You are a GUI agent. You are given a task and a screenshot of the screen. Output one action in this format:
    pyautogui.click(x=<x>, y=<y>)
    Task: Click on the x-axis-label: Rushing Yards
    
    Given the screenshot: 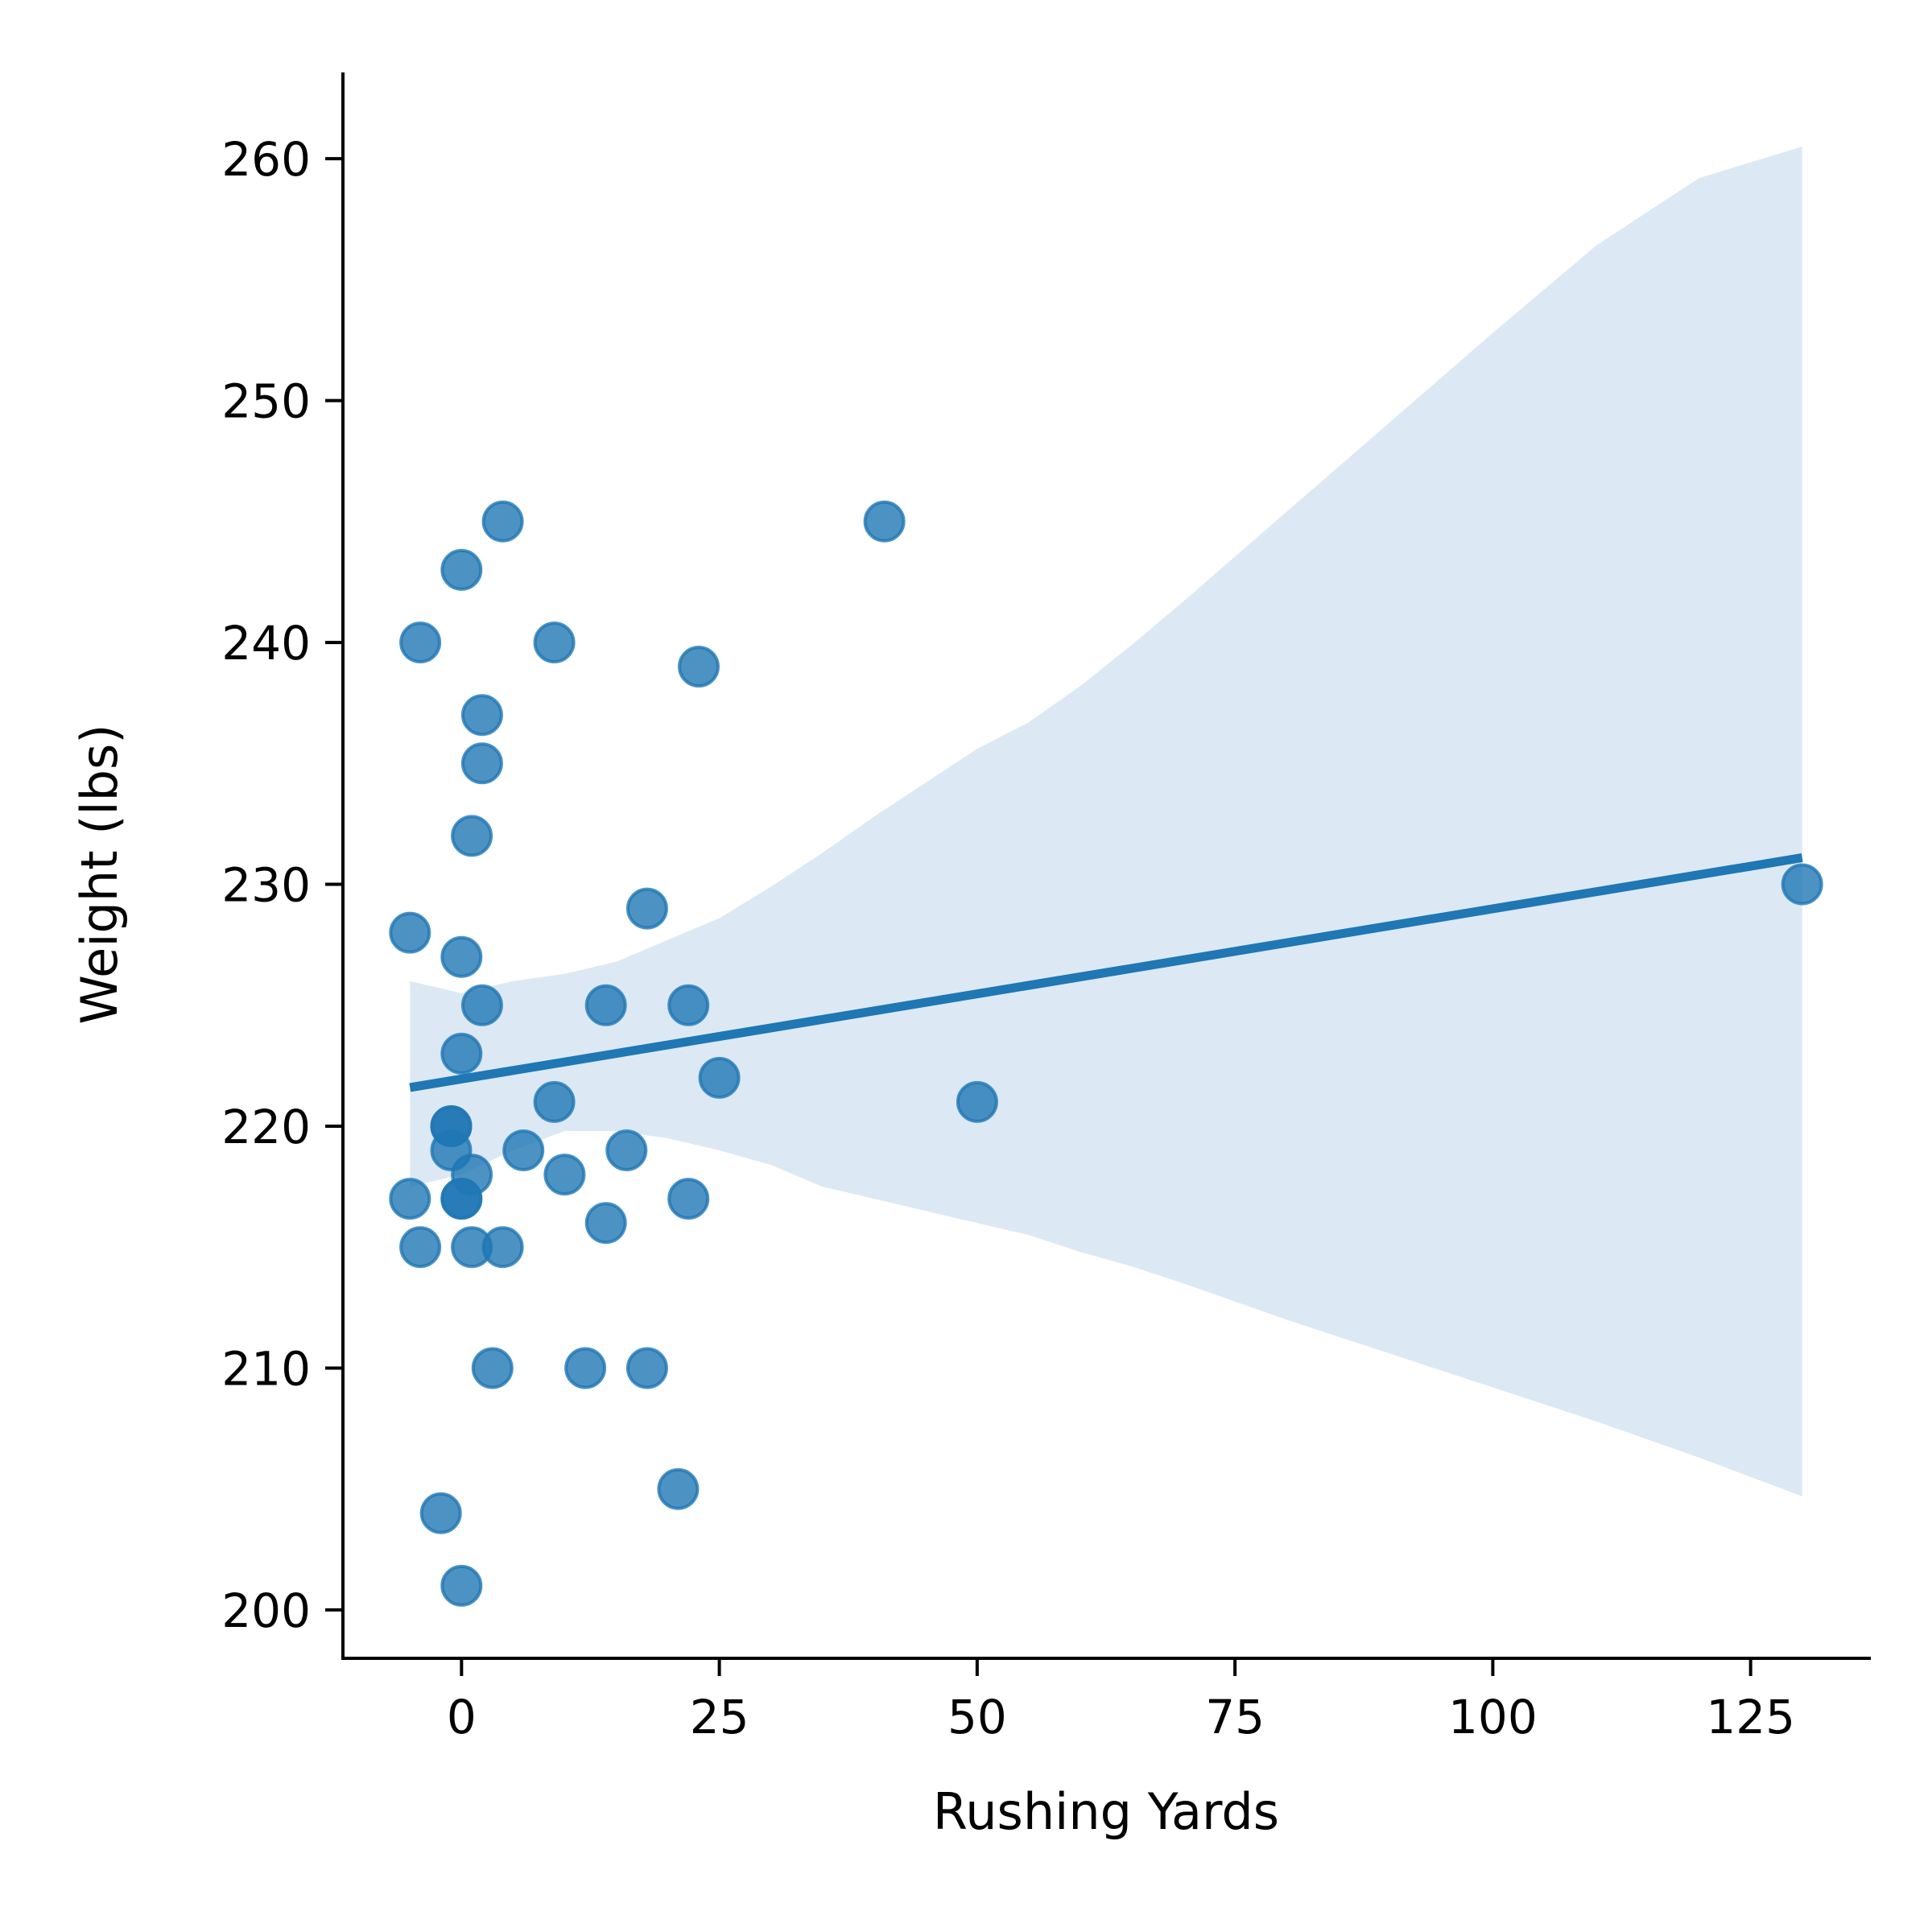 What is the action you would take?
    pyautogui.click(x=1106, y=1811)
    